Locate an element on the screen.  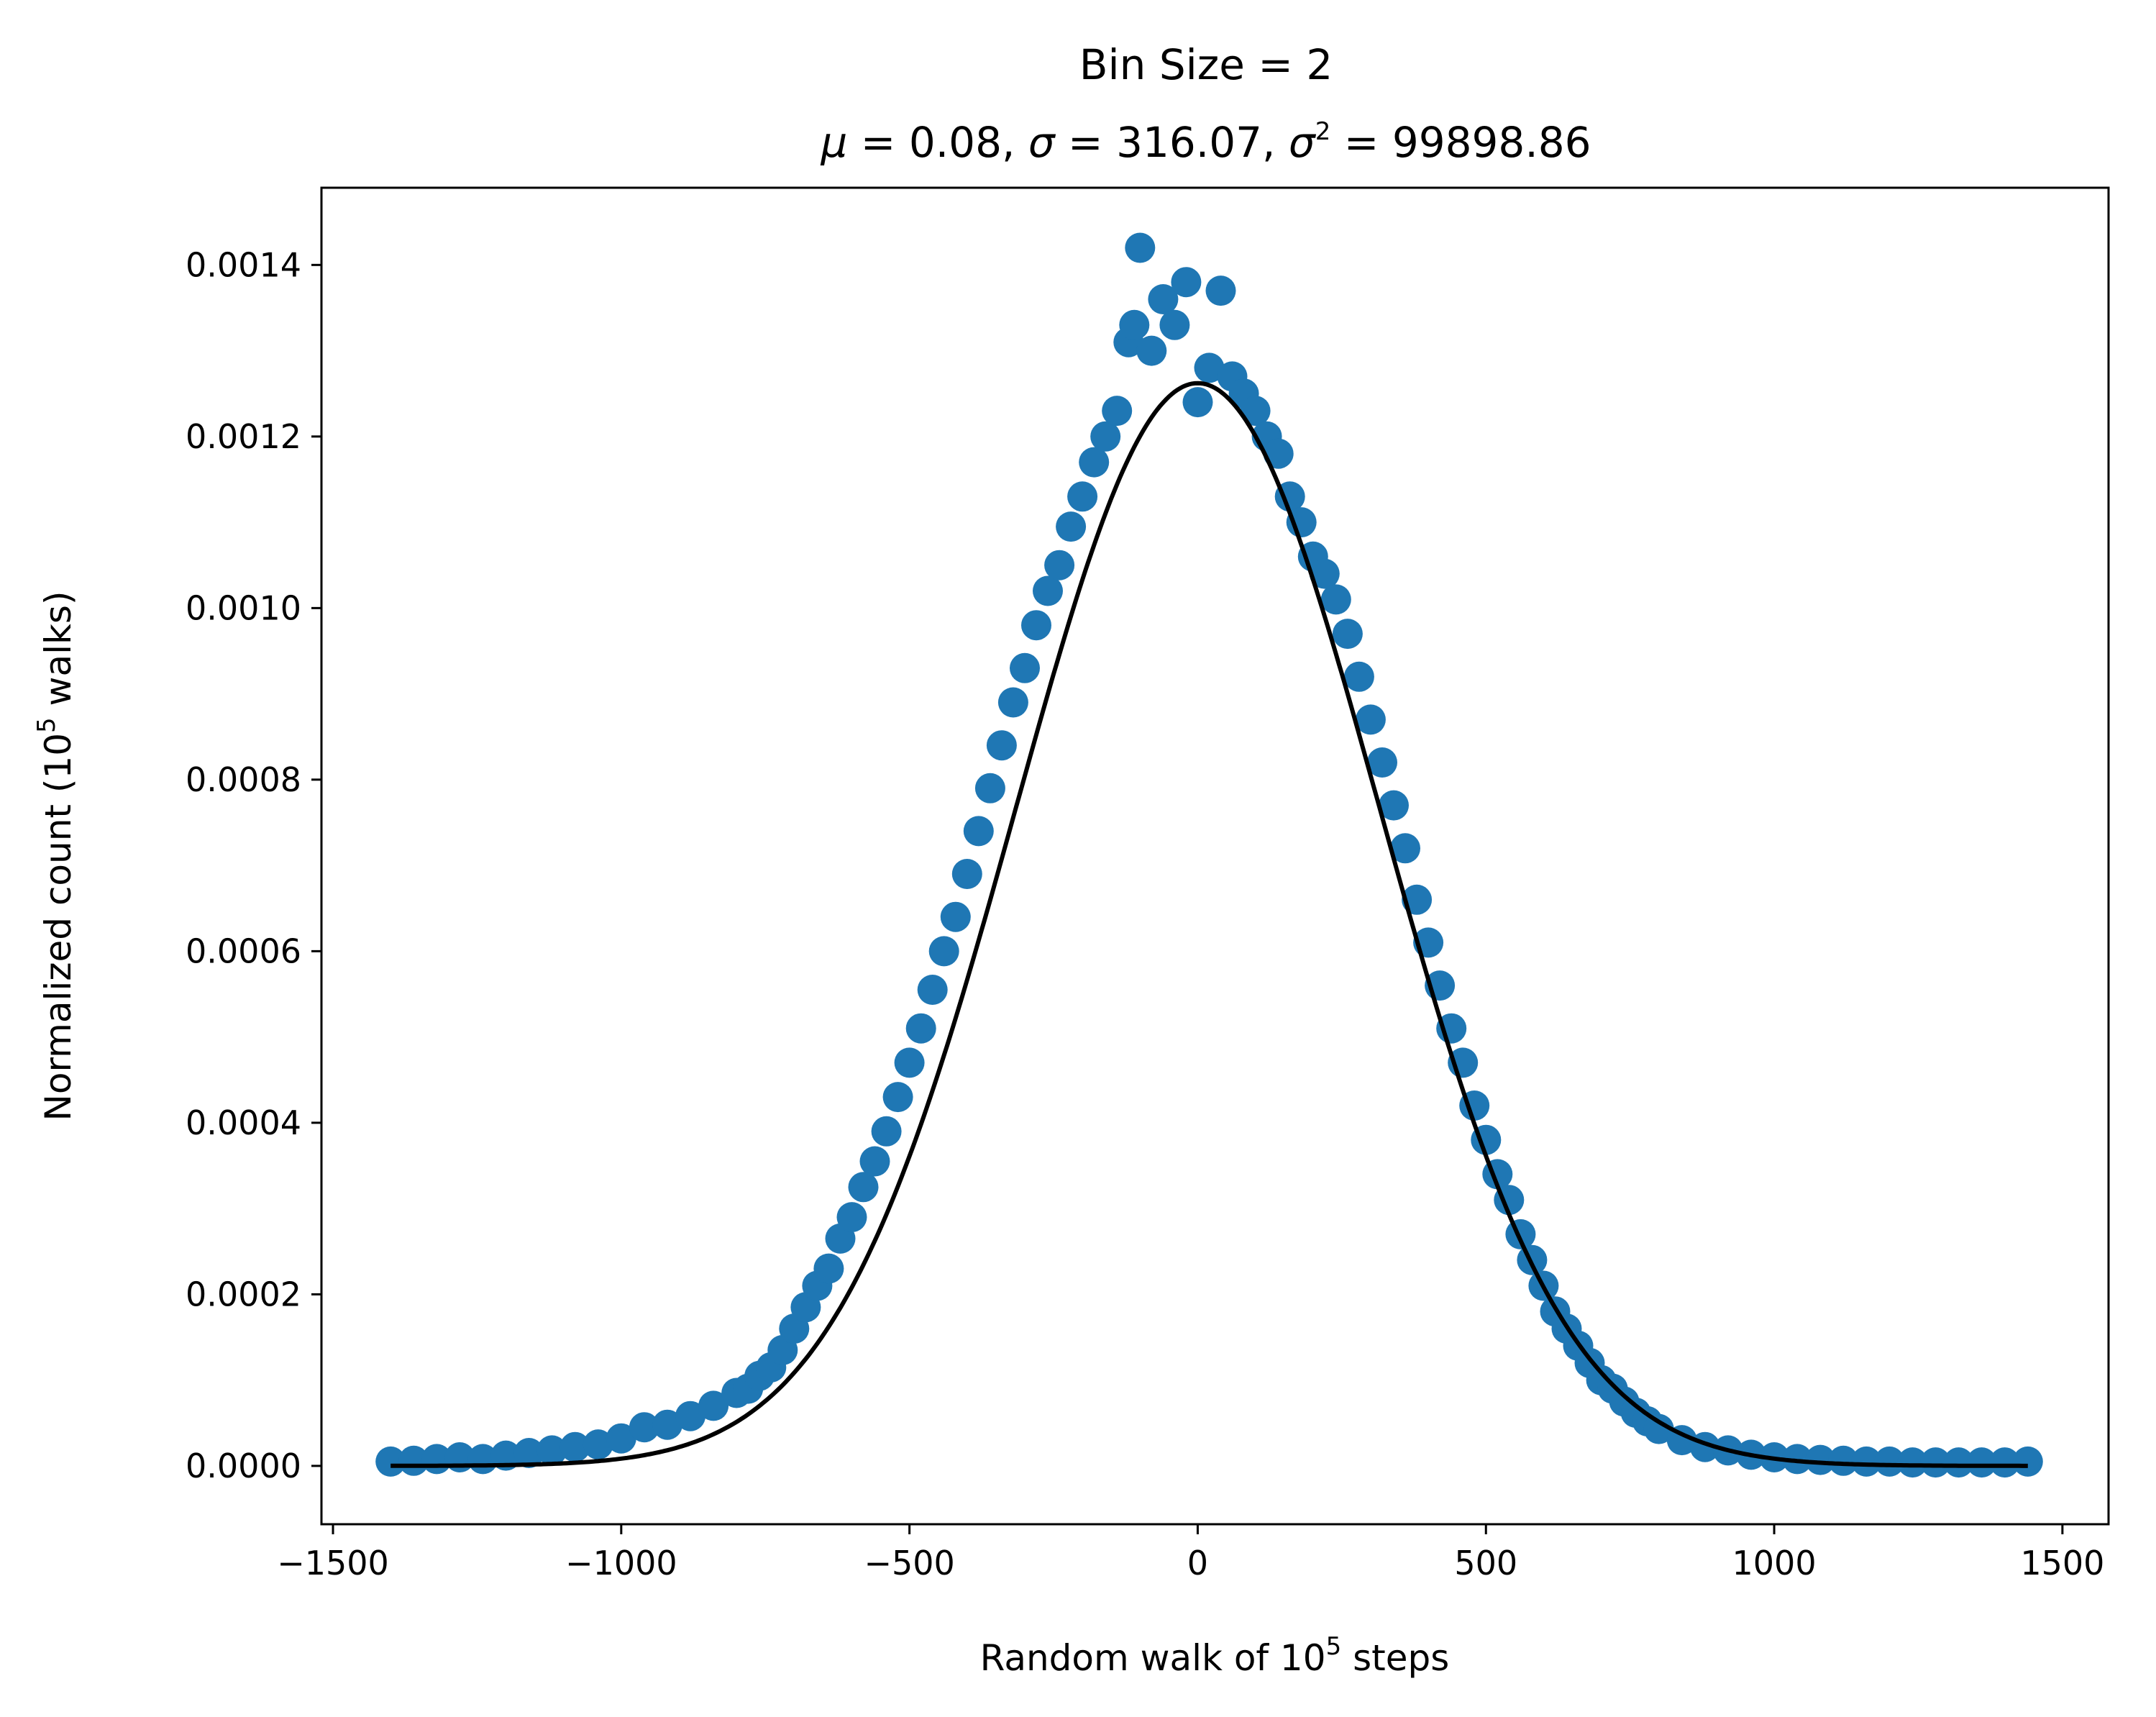
y-tick-label: 0.0006 is located at coordinates (243, 951).